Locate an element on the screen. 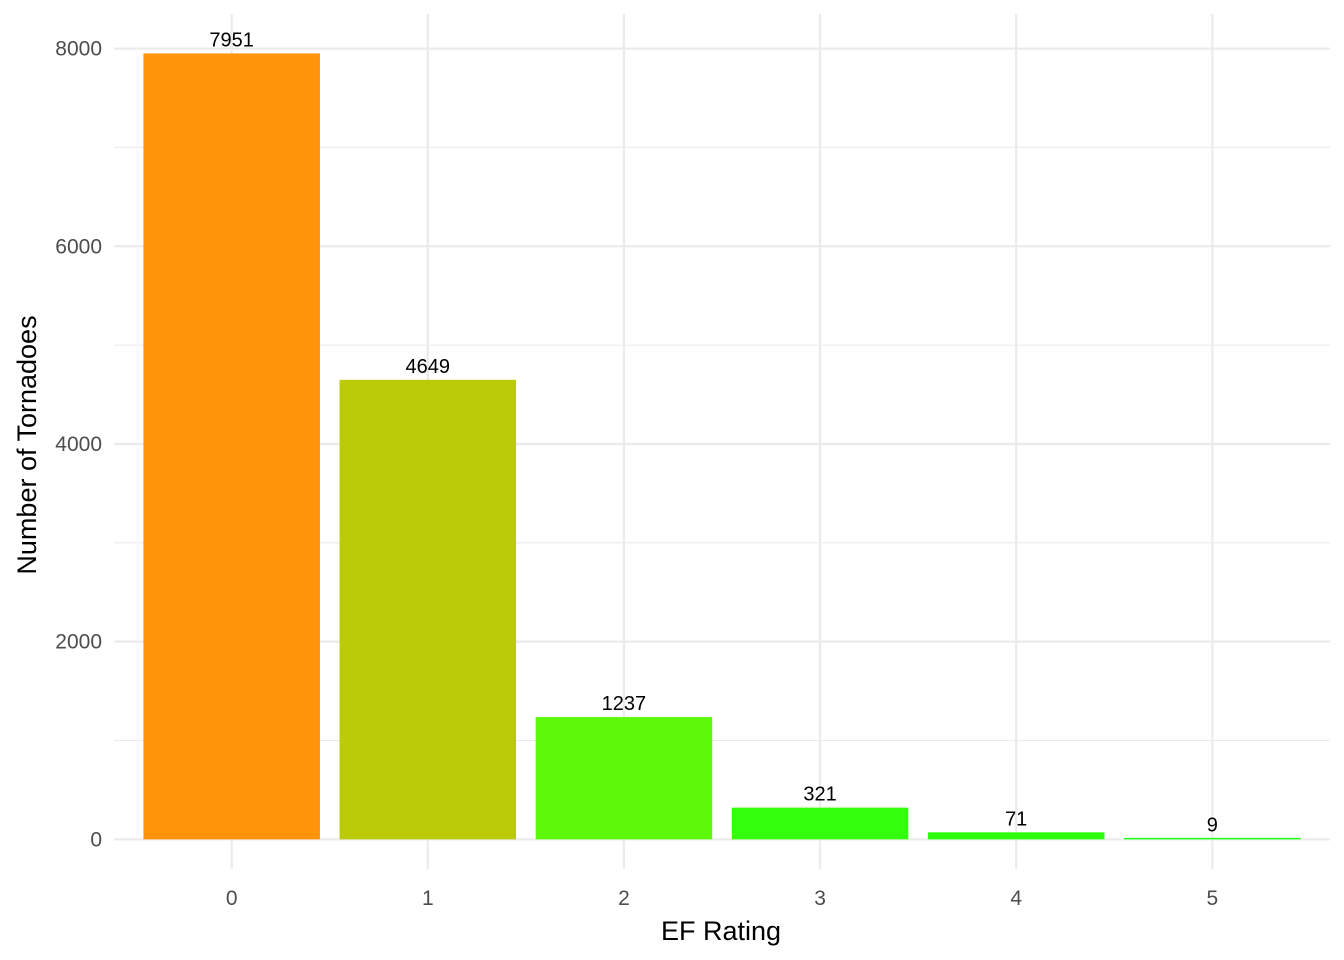 This screenshot has height=960, width=1344. x-tick-label: 2 is located at coordinates (624, 898).